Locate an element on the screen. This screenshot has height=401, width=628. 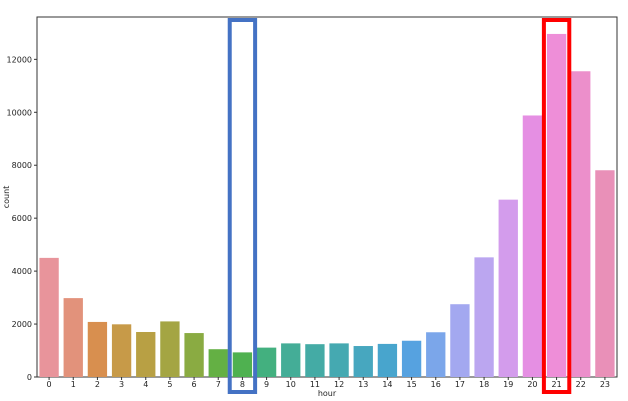
x-tick-label-5: 5 is located at coordinates (169, 384).